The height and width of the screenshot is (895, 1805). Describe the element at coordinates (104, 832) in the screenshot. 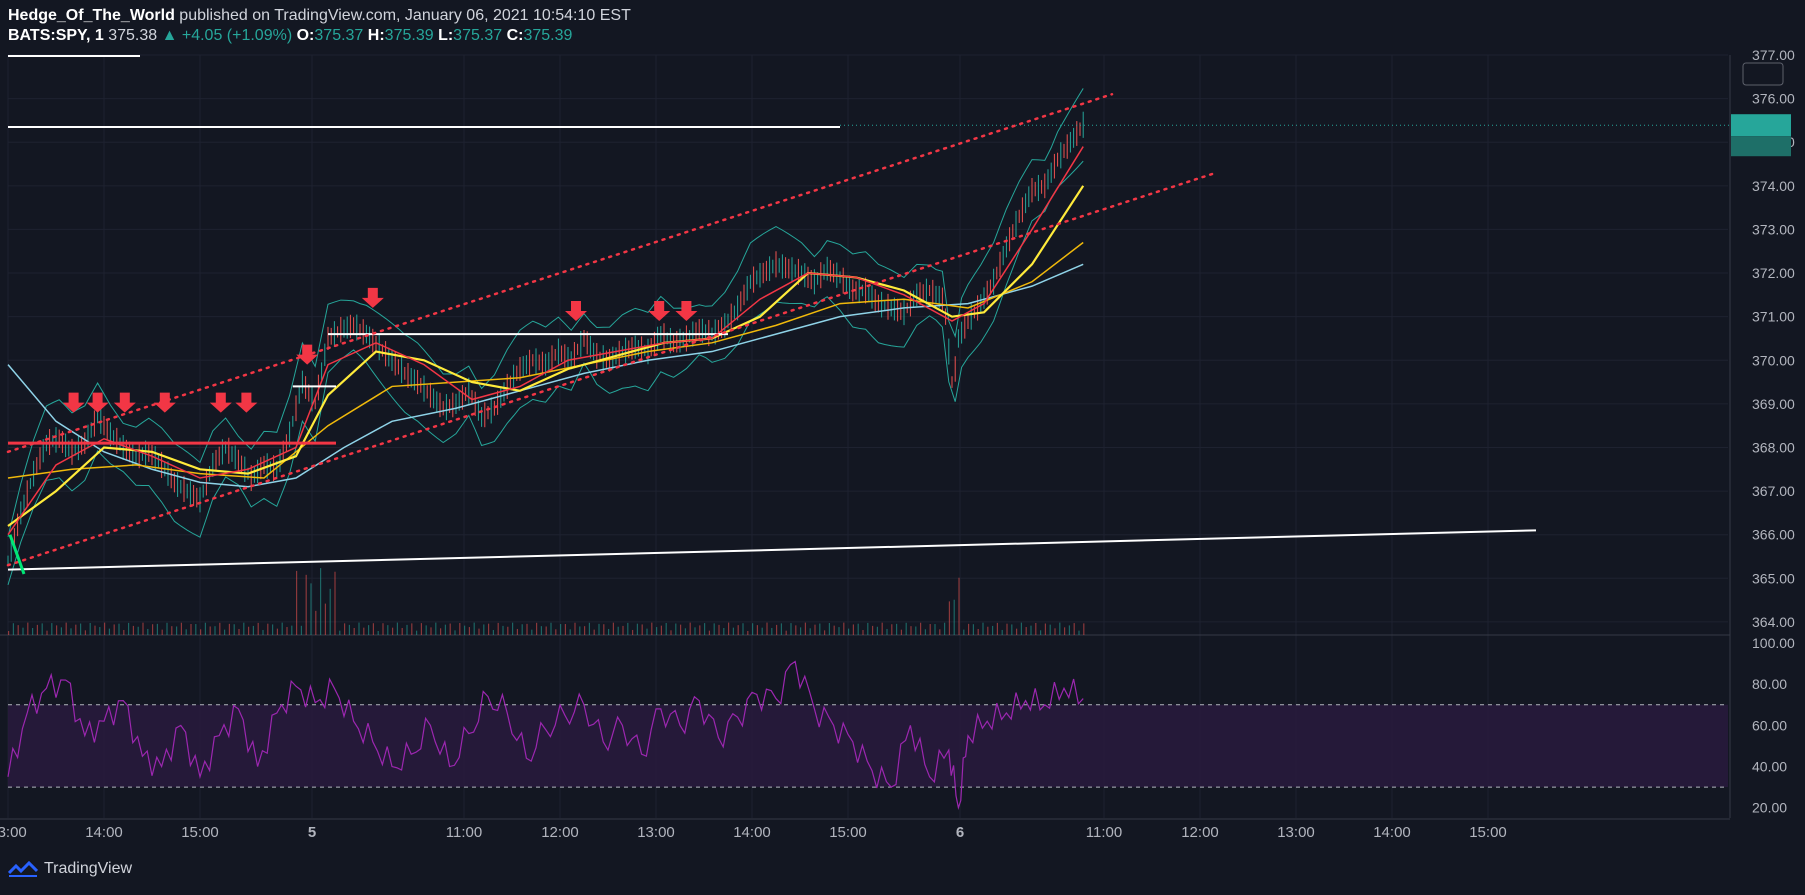

I see `time-tick-label: 14:00` at that location.